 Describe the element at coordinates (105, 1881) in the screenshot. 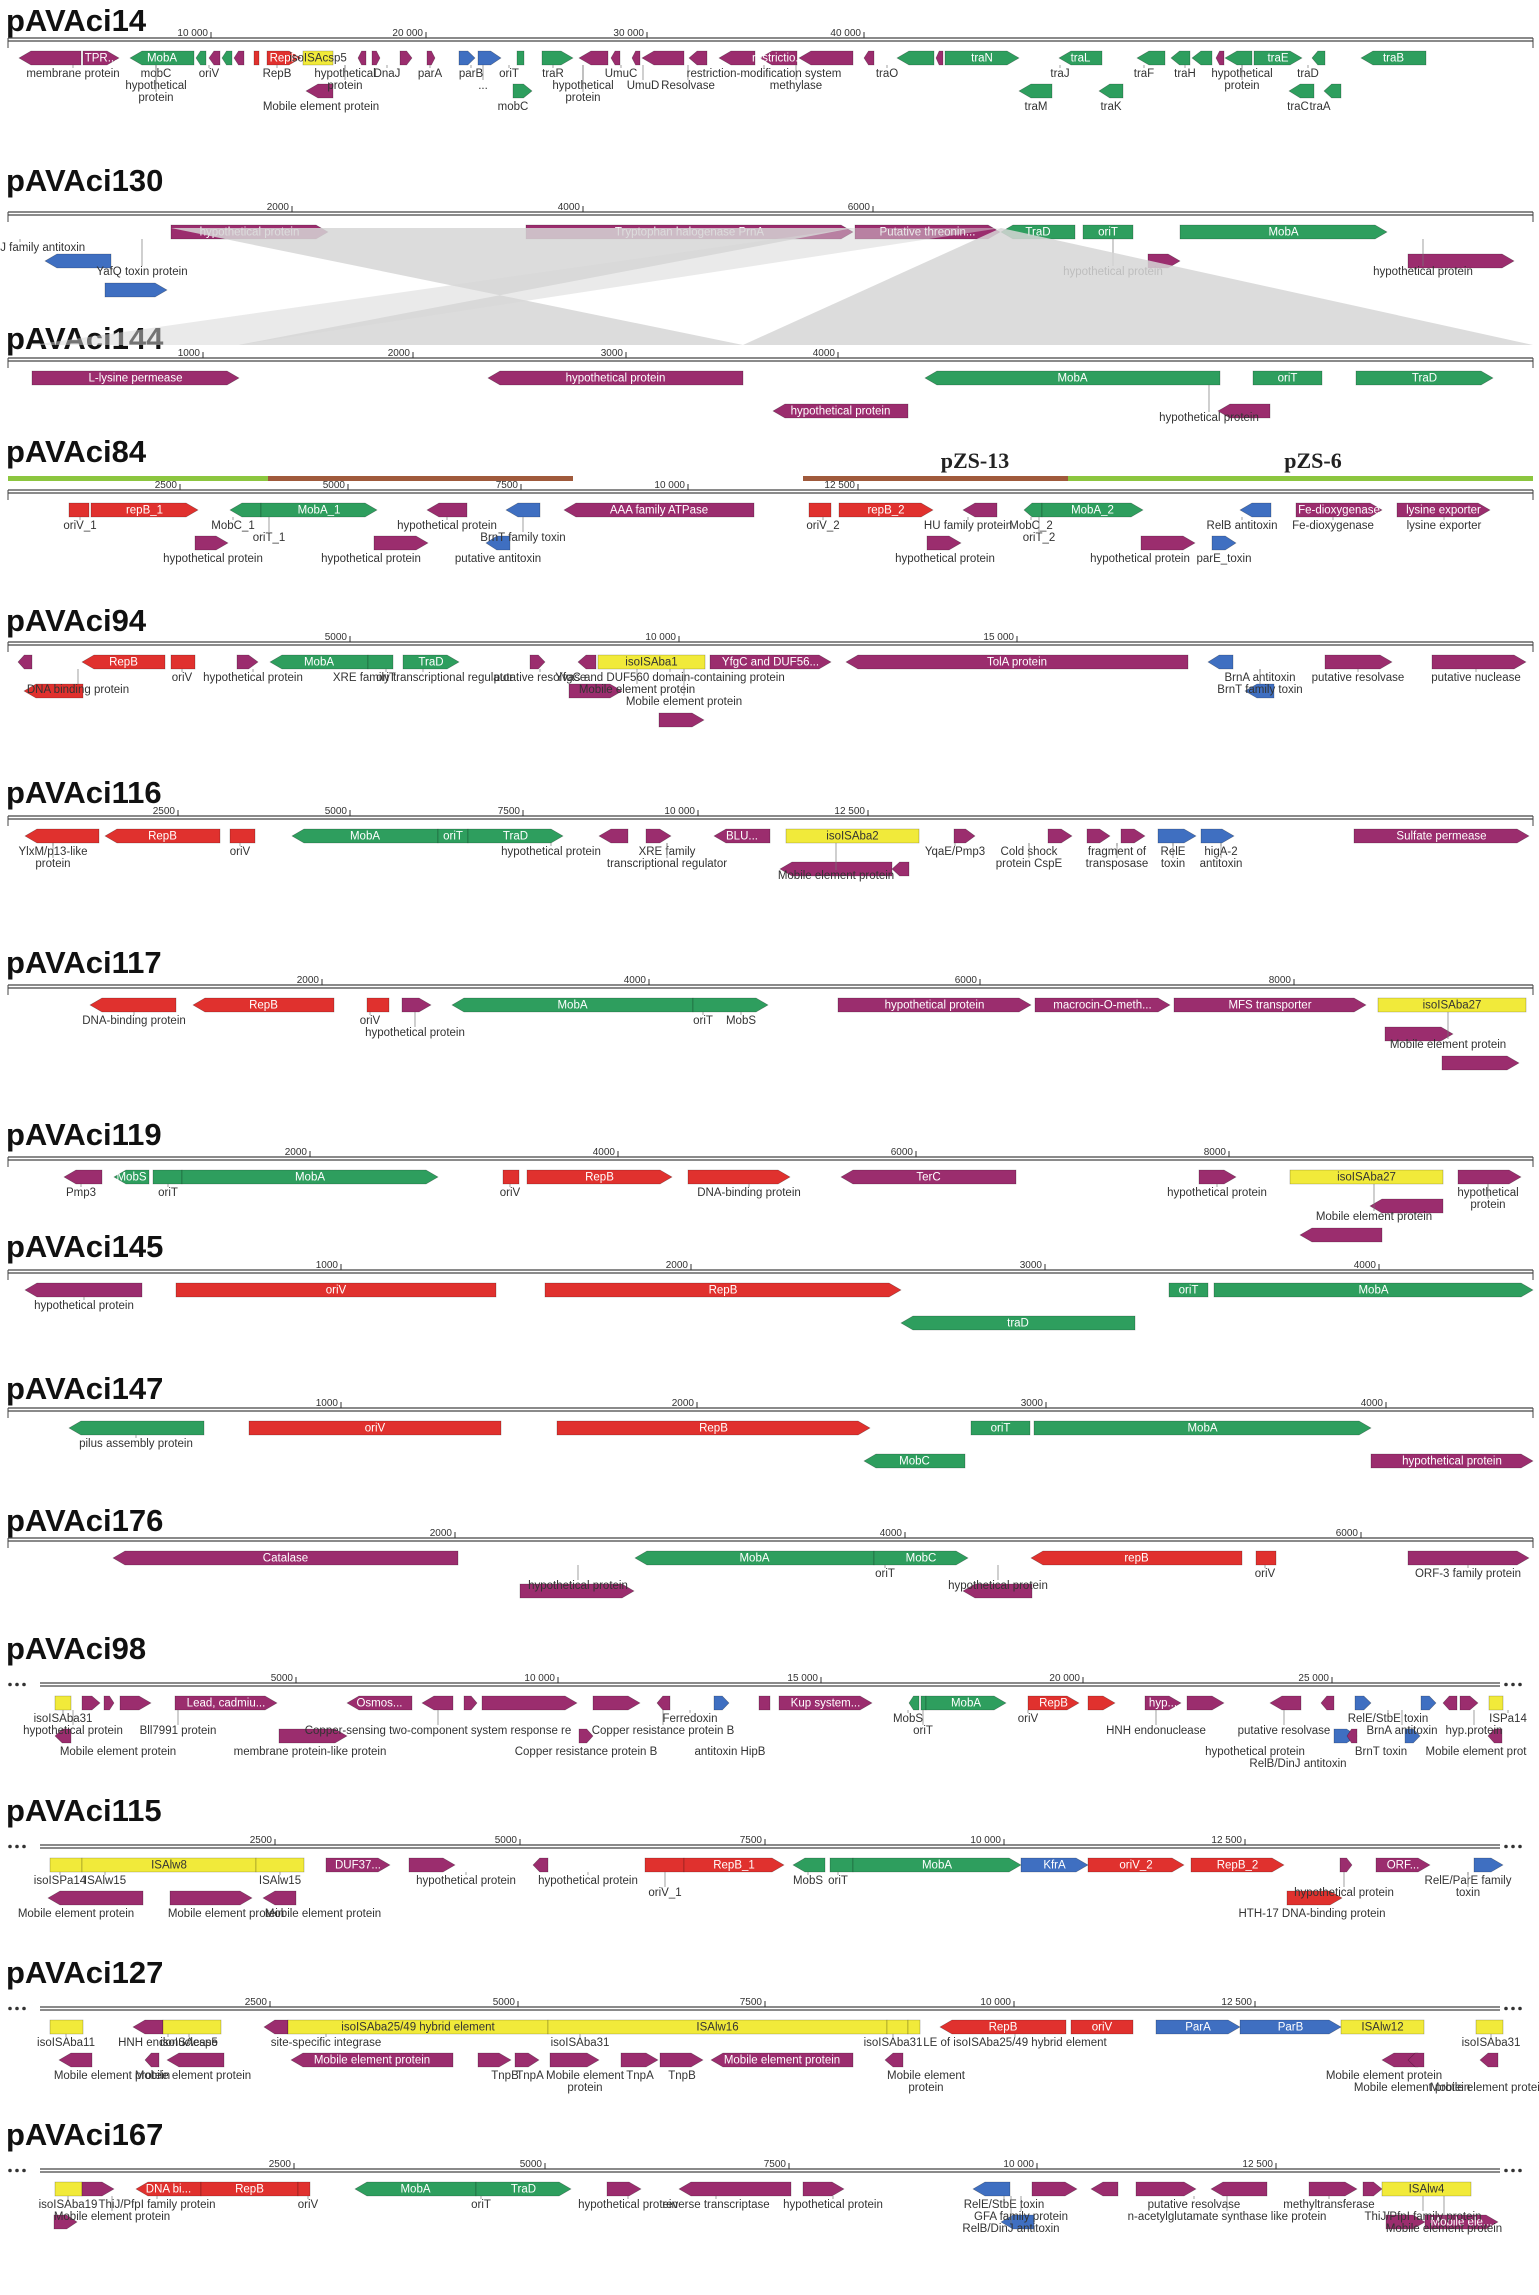

I see `feature-label: ISAlw15` at that location.